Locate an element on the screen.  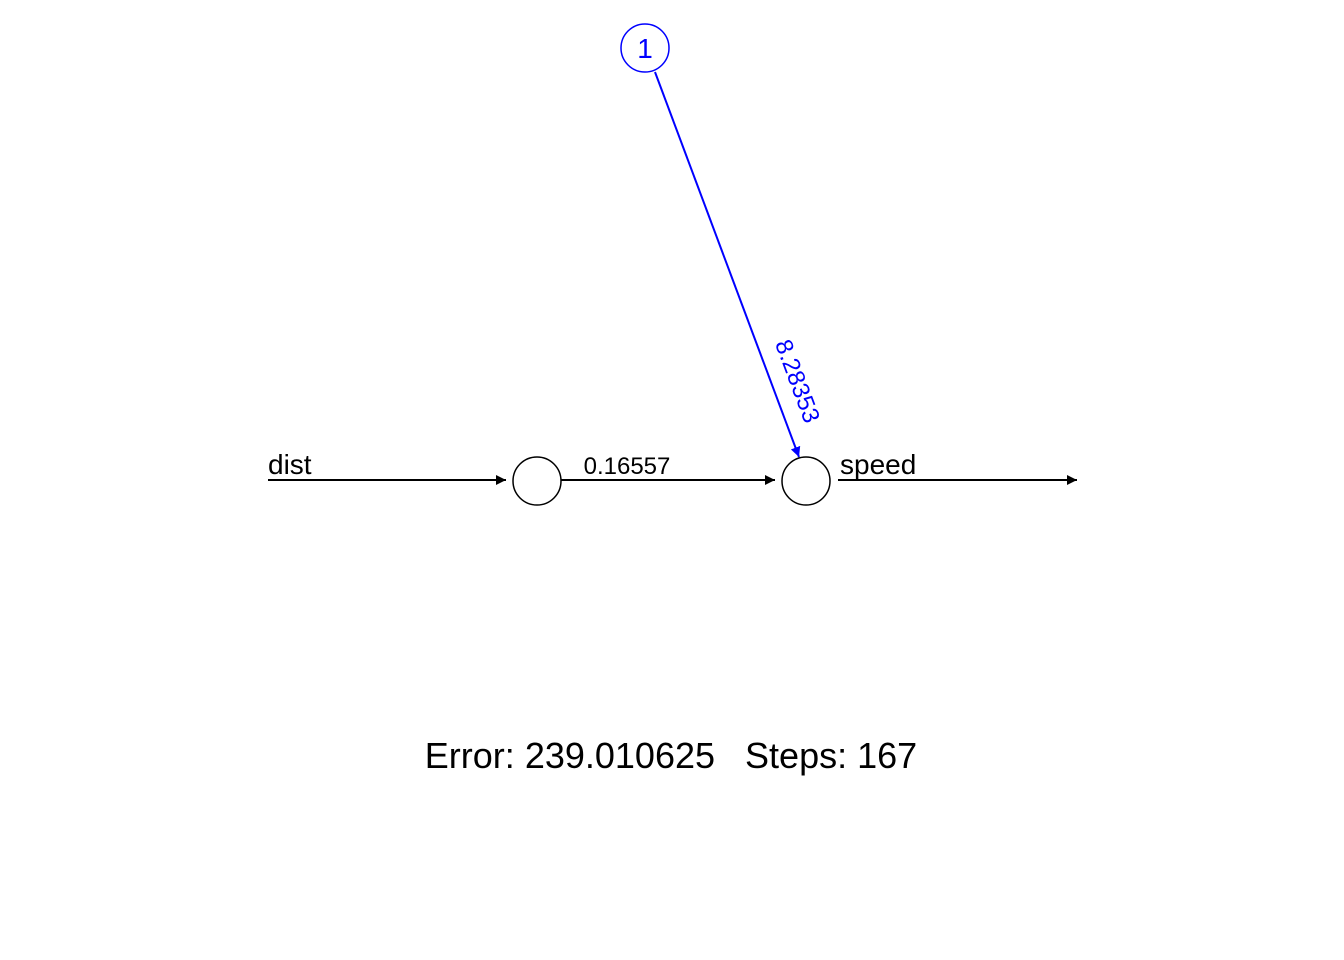
training-summary: Error: 239.010625 Steps: 167 is located at coordinates (671, 755).